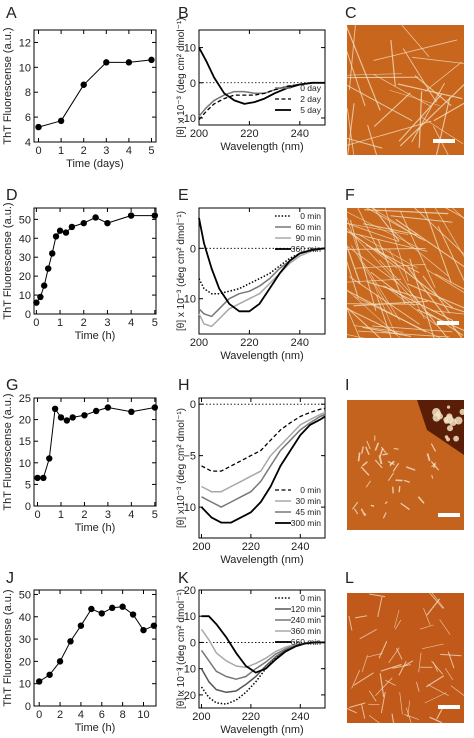 The height and width of the screenshot is (738, 474). I want to click on series-line-240-min, so click(262, 660).